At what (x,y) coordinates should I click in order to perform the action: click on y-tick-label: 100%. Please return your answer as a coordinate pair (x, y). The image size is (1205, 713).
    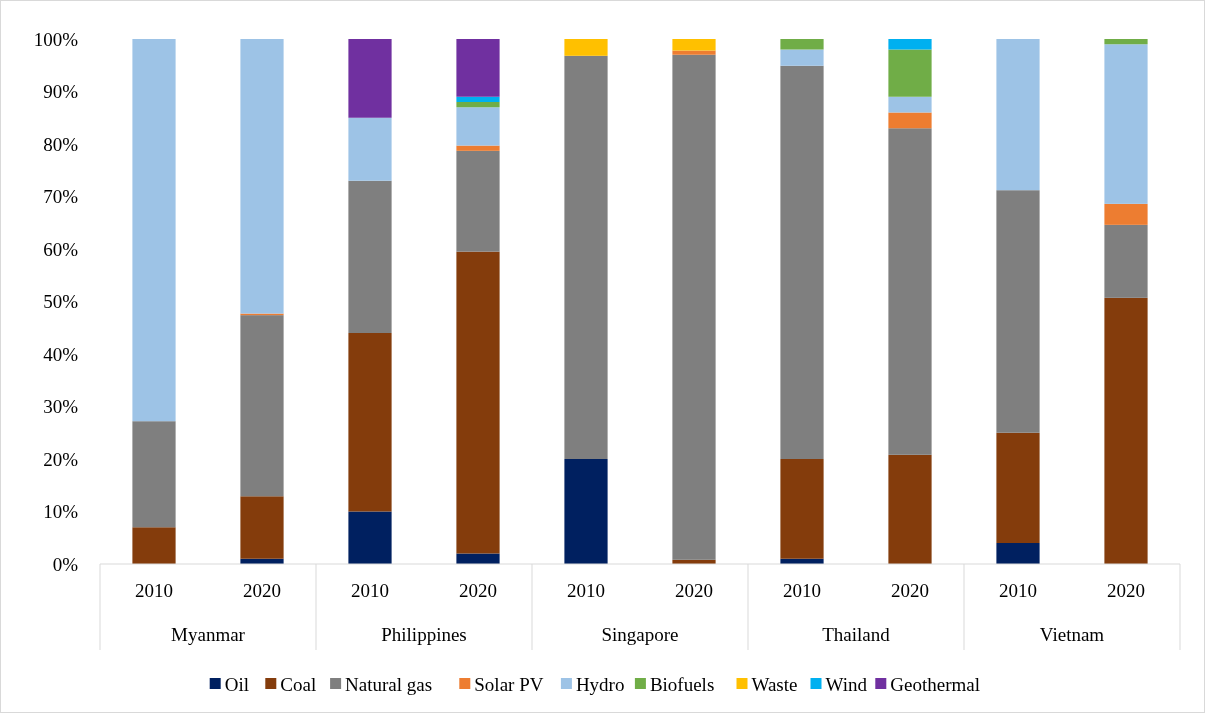
    Looking at the image, I should click on (56, 39).